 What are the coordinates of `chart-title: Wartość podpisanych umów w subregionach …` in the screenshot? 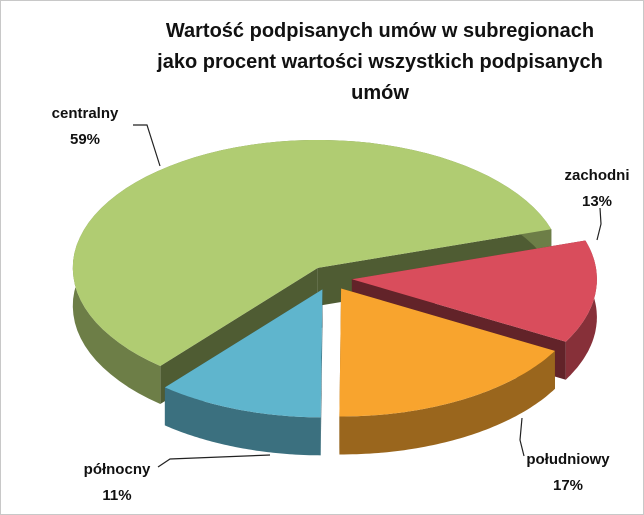 It's located at (380, 62).